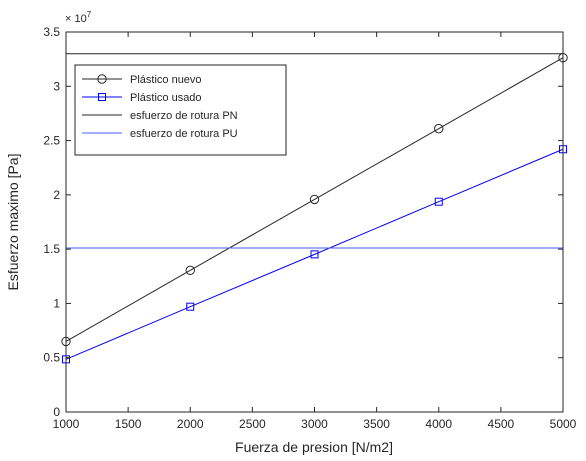  What do you see at coordinates (563, 424) in the screenshot?
I see `x-tick-label: 5000` at bounding box center [563, 424].